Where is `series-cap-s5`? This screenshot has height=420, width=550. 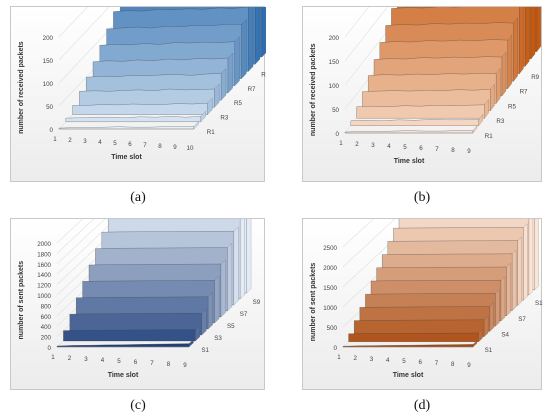 series-cap-s5 is located at coordinates (217, 299).